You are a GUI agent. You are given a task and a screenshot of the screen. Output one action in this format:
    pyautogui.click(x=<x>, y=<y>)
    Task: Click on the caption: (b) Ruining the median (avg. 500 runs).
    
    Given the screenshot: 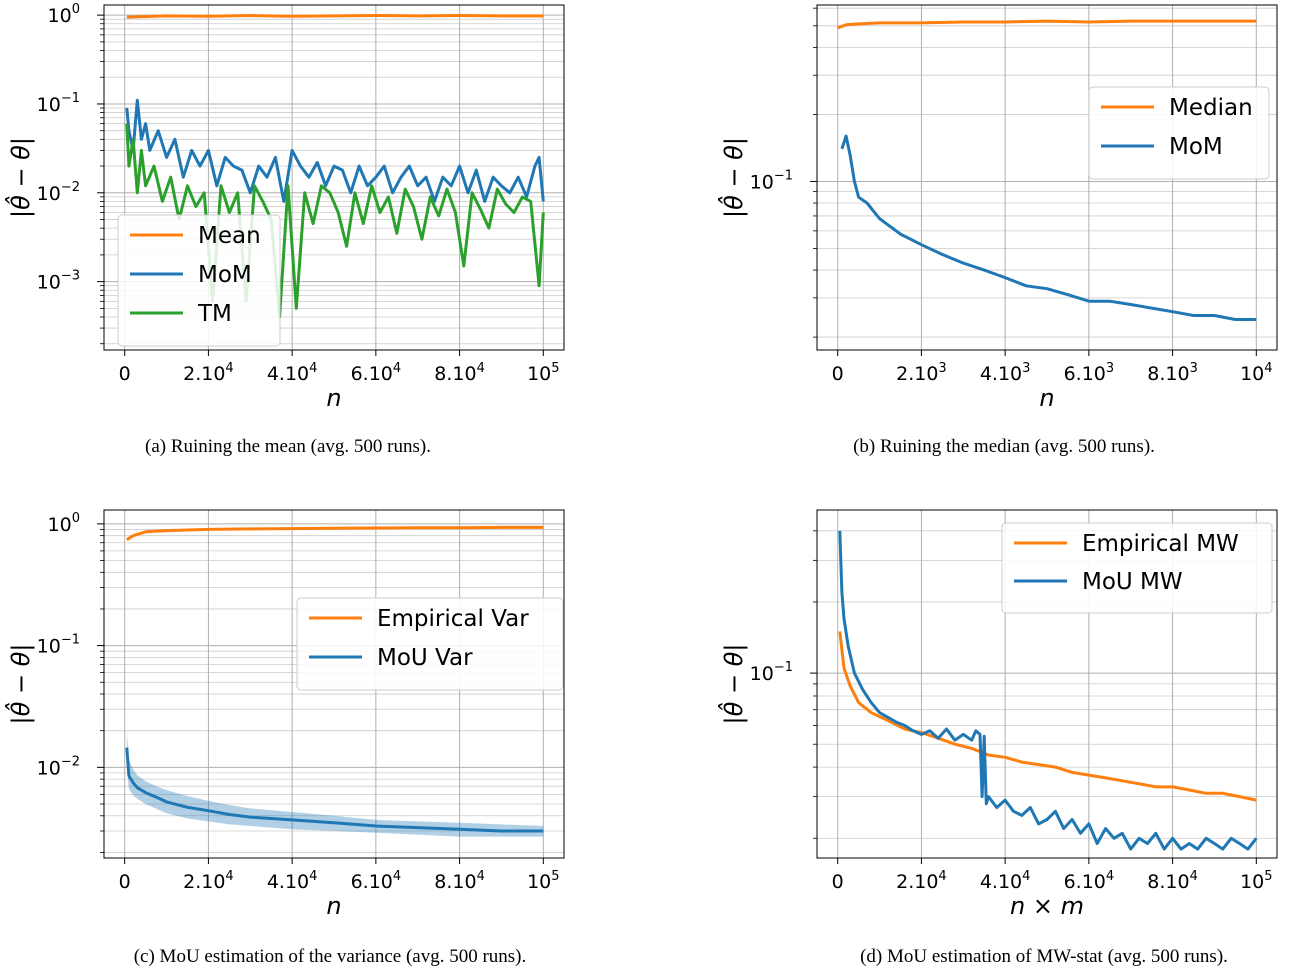 What is the action you would take?
    pyautogui.click(x=1004, y=446)
    